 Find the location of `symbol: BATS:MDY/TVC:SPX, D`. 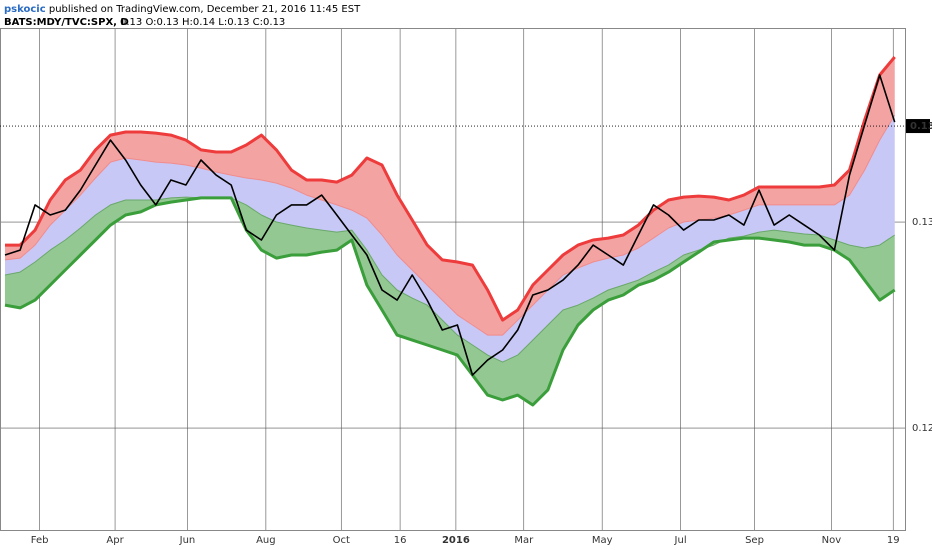

symbol: BATS:MDY/TVC:SPX, D is located at coordinates (66, 22).